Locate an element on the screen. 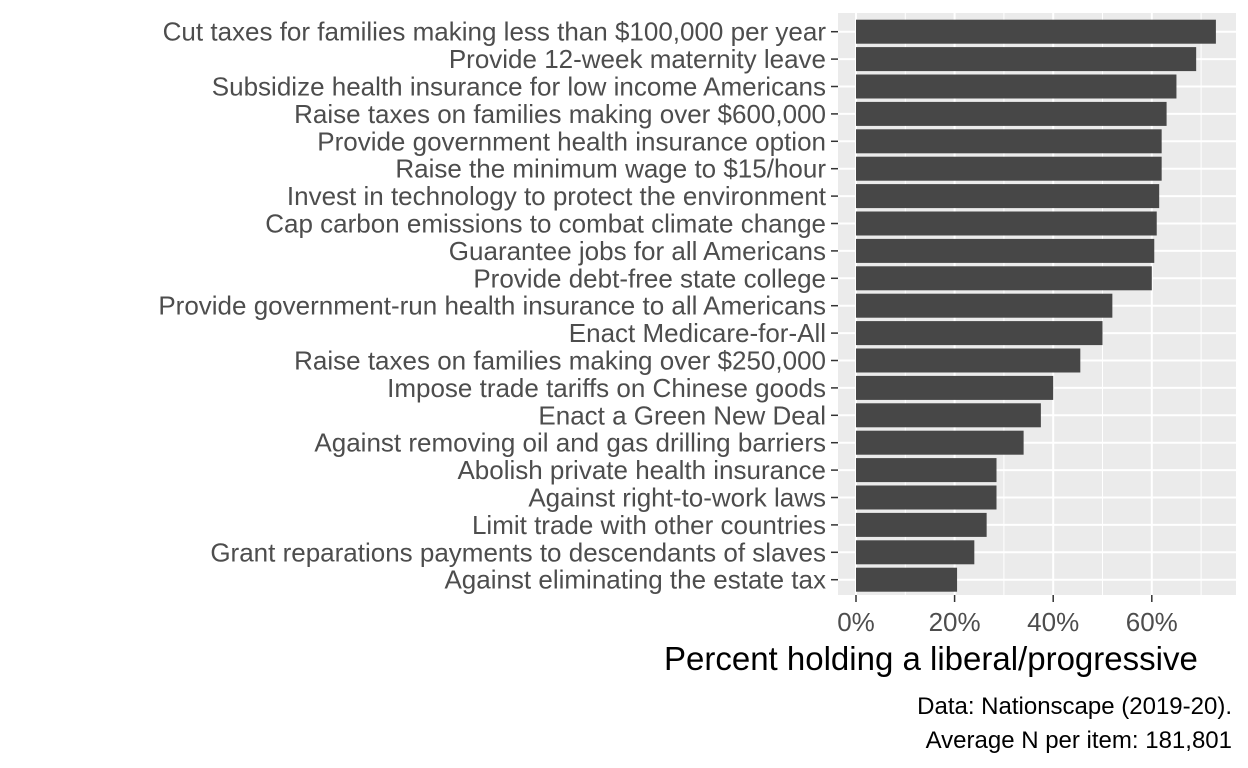 The image size is (1248, 768). x-tick-label: 60% is located at coordinates (1152, 622).